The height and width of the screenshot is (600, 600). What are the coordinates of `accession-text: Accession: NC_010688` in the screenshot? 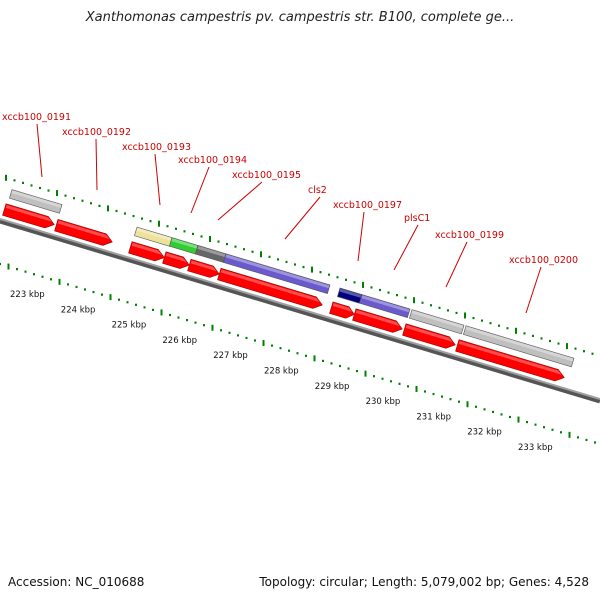 It's located at (76, 582).